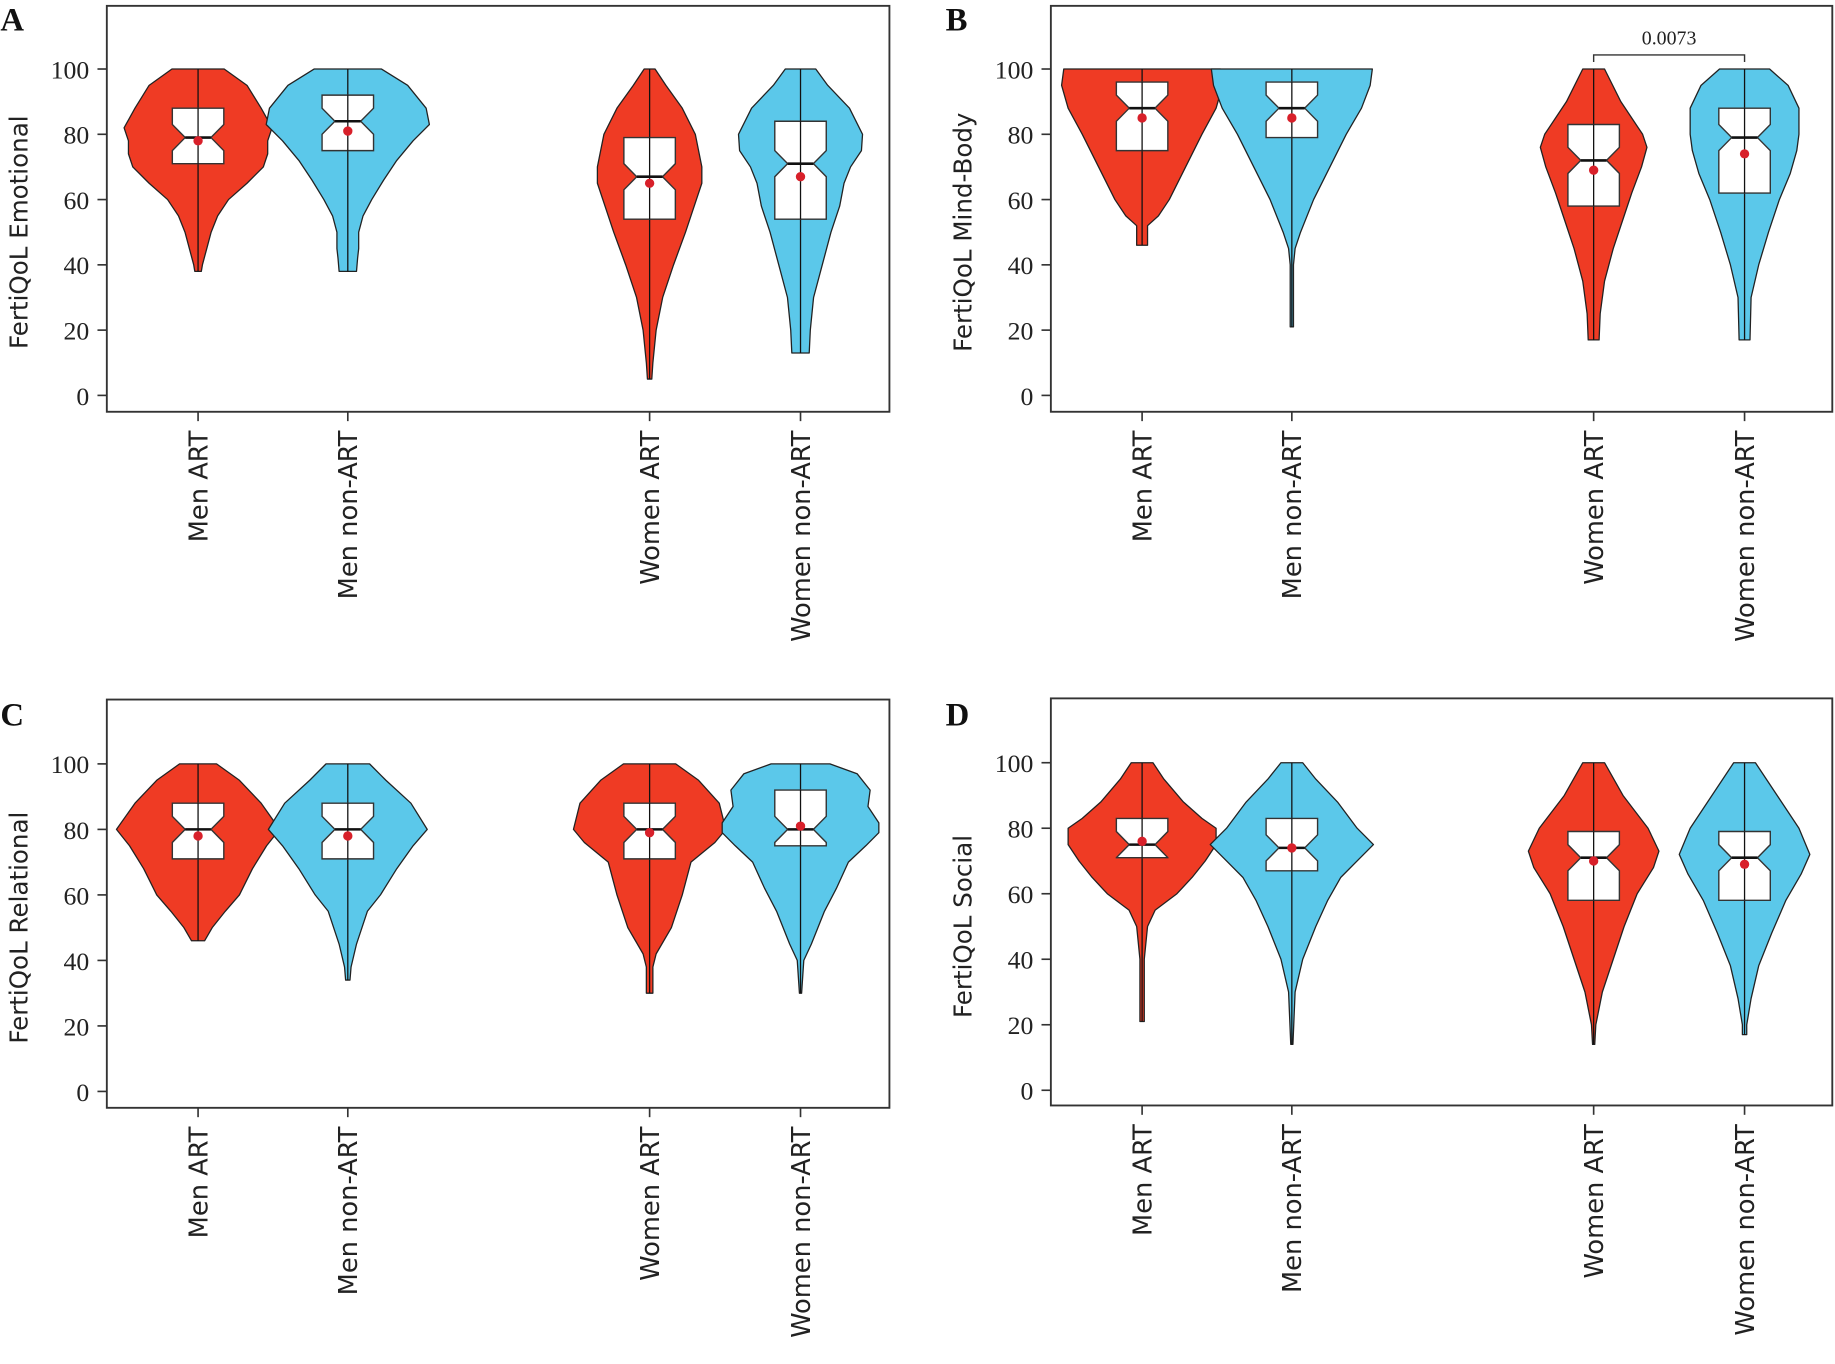 This screenshot has height=1364, width=1835. I want to click on panel-letter: B, so click(957, 20).